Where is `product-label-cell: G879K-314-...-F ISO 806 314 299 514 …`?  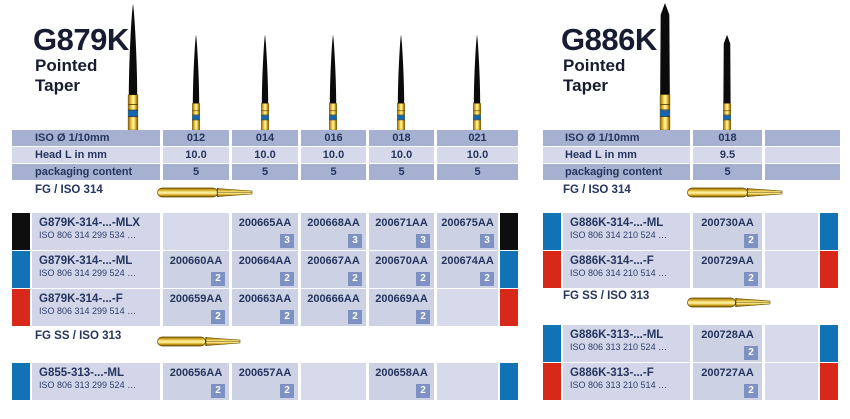 product-label-cell: G879K-314-...-F ISO 806 314 299 514 … is located at coordinates (96, 307).